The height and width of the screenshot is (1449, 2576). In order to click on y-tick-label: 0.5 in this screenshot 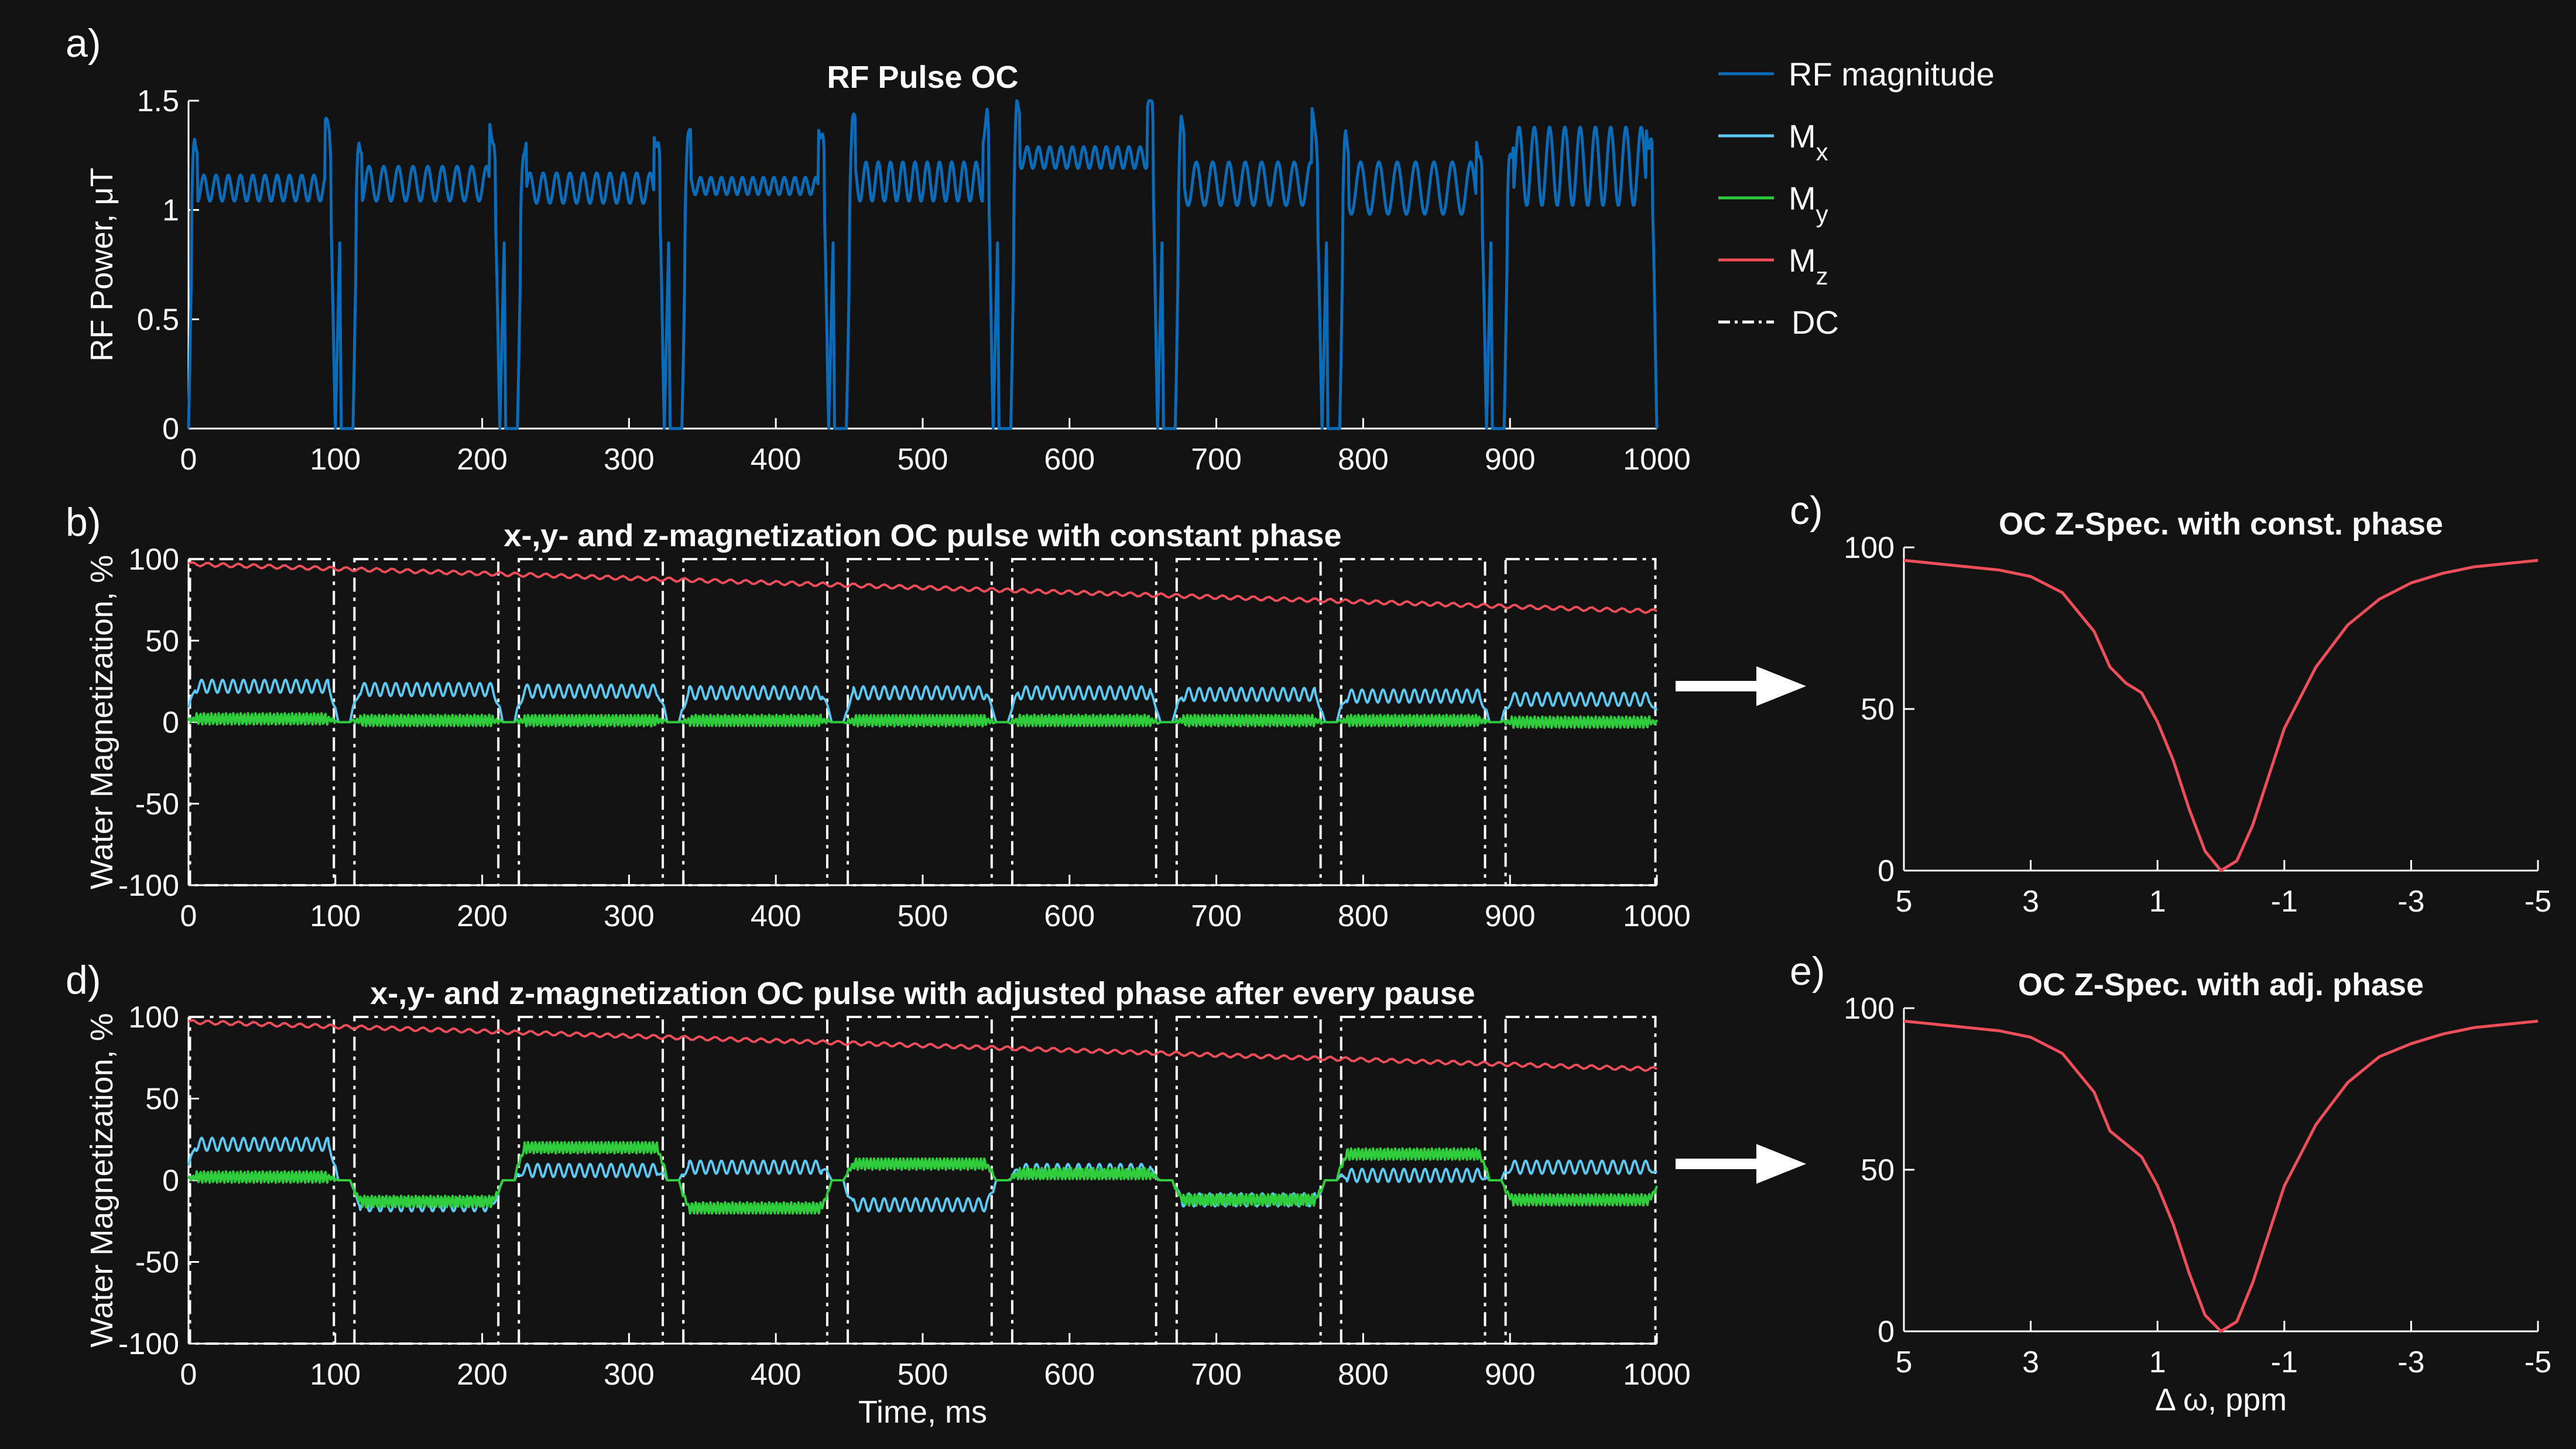, I will do `click(158, 320)`.